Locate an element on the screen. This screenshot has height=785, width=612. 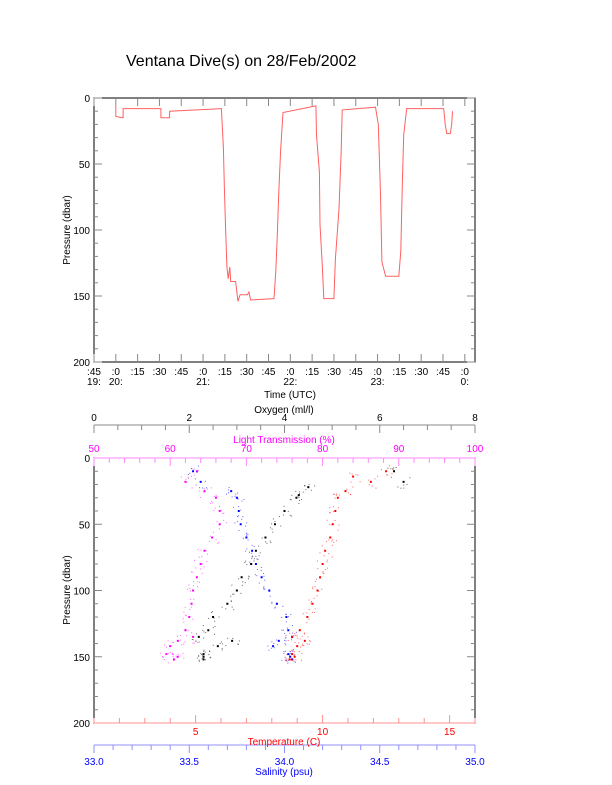
light-axis-title: Light Transmission (%) is located at coordinates (284, 440).